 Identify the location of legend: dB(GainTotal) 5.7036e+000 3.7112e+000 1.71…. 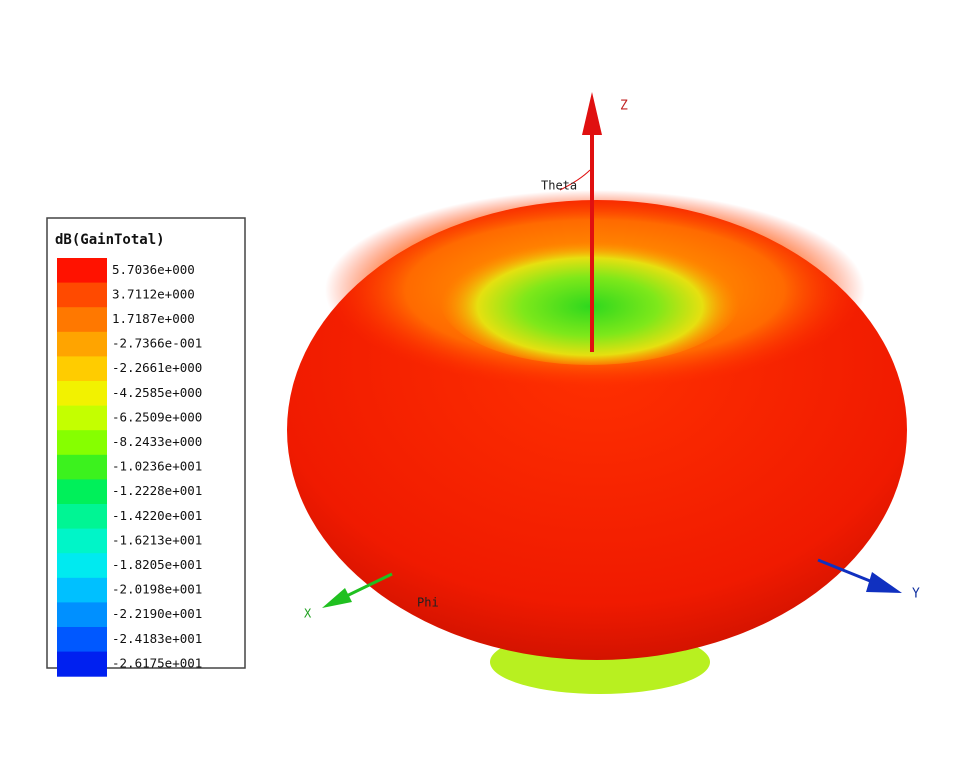
(146, 447).